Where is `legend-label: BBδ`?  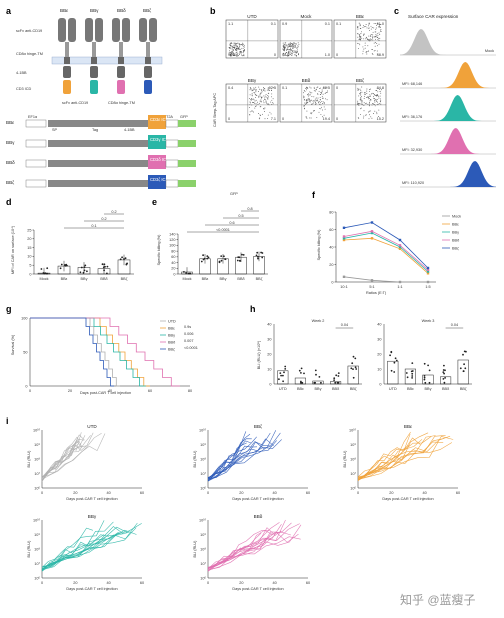
legend-label: BBδ is located at coordinates (455, 240).